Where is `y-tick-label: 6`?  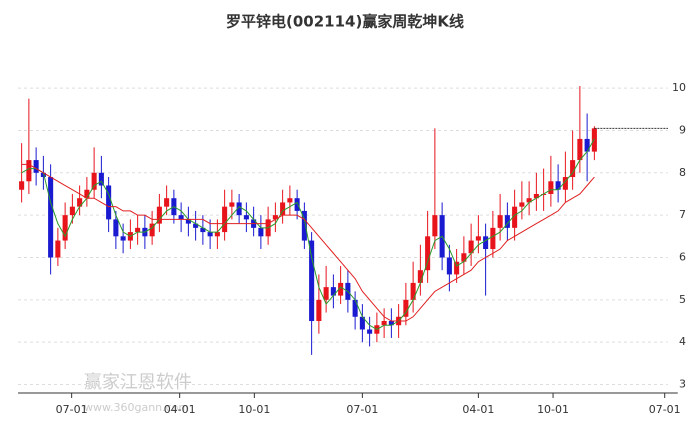
y-tick-label: 6 is located at coordinates (682, 256).